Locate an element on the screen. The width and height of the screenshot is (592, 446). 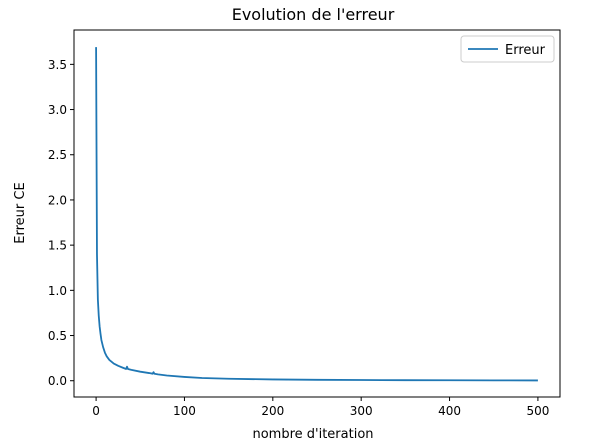
x-axis-label: nombre d'iteration is located at coordinates (312, 434).